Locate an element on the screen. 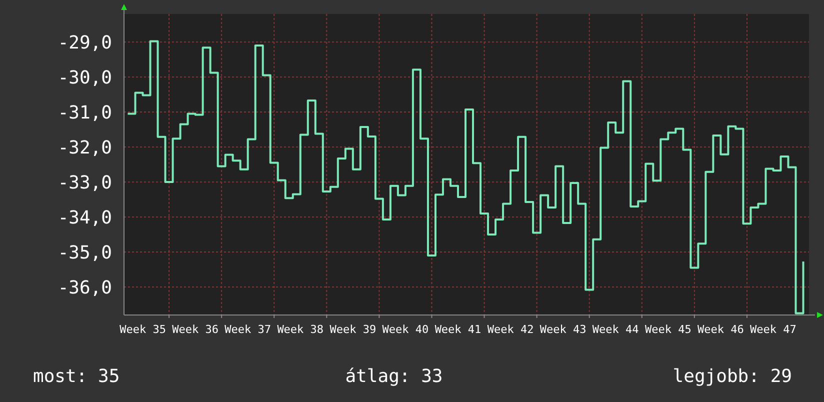 This screenshot has width=824, height=402. text: átlag: 33 is located at coordinates (394, 376).